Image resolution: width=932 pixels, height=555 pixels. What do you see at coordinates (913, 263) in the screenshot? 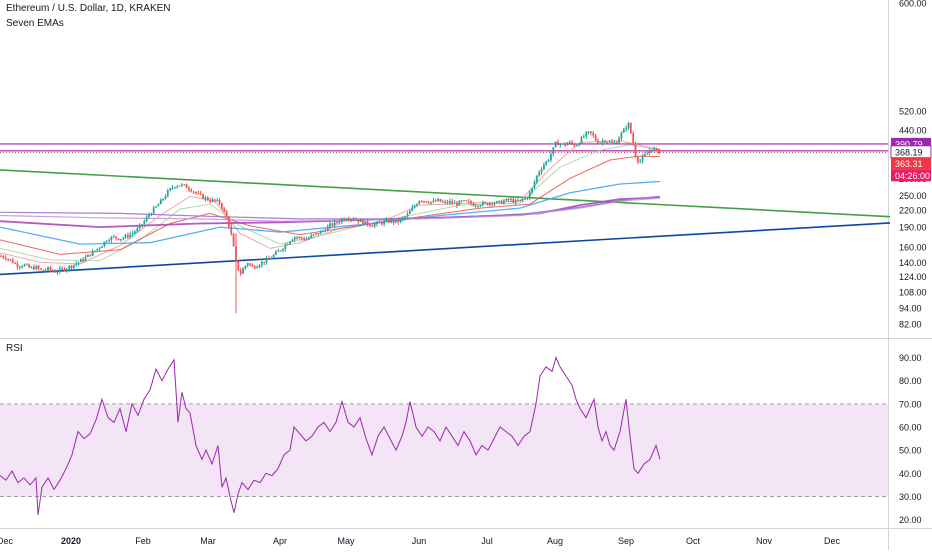
I see `price-tick-label: 140.00` at bounding box center [913, 263].